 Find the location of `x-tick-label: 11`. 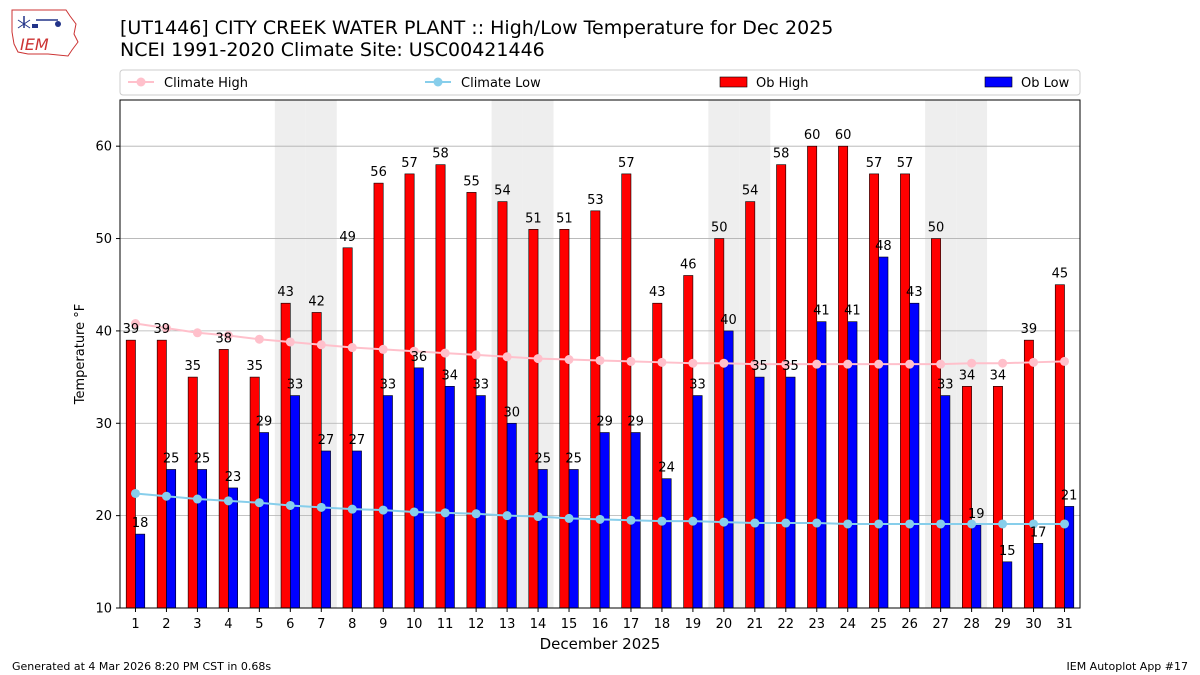

x-tick-label: 11 is located at coordinates (445, 624).